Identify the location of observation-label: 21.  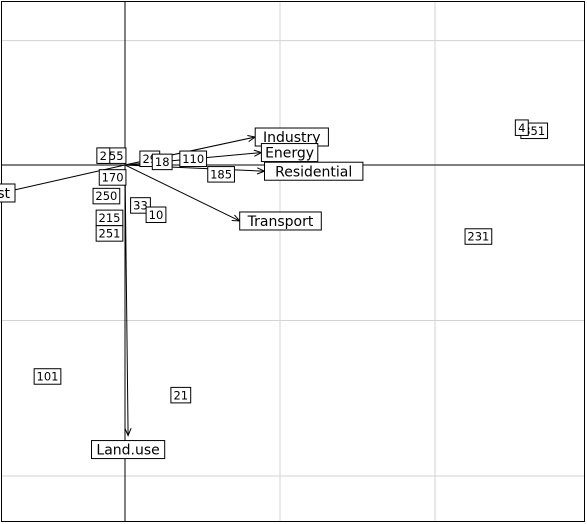
(181, 395).